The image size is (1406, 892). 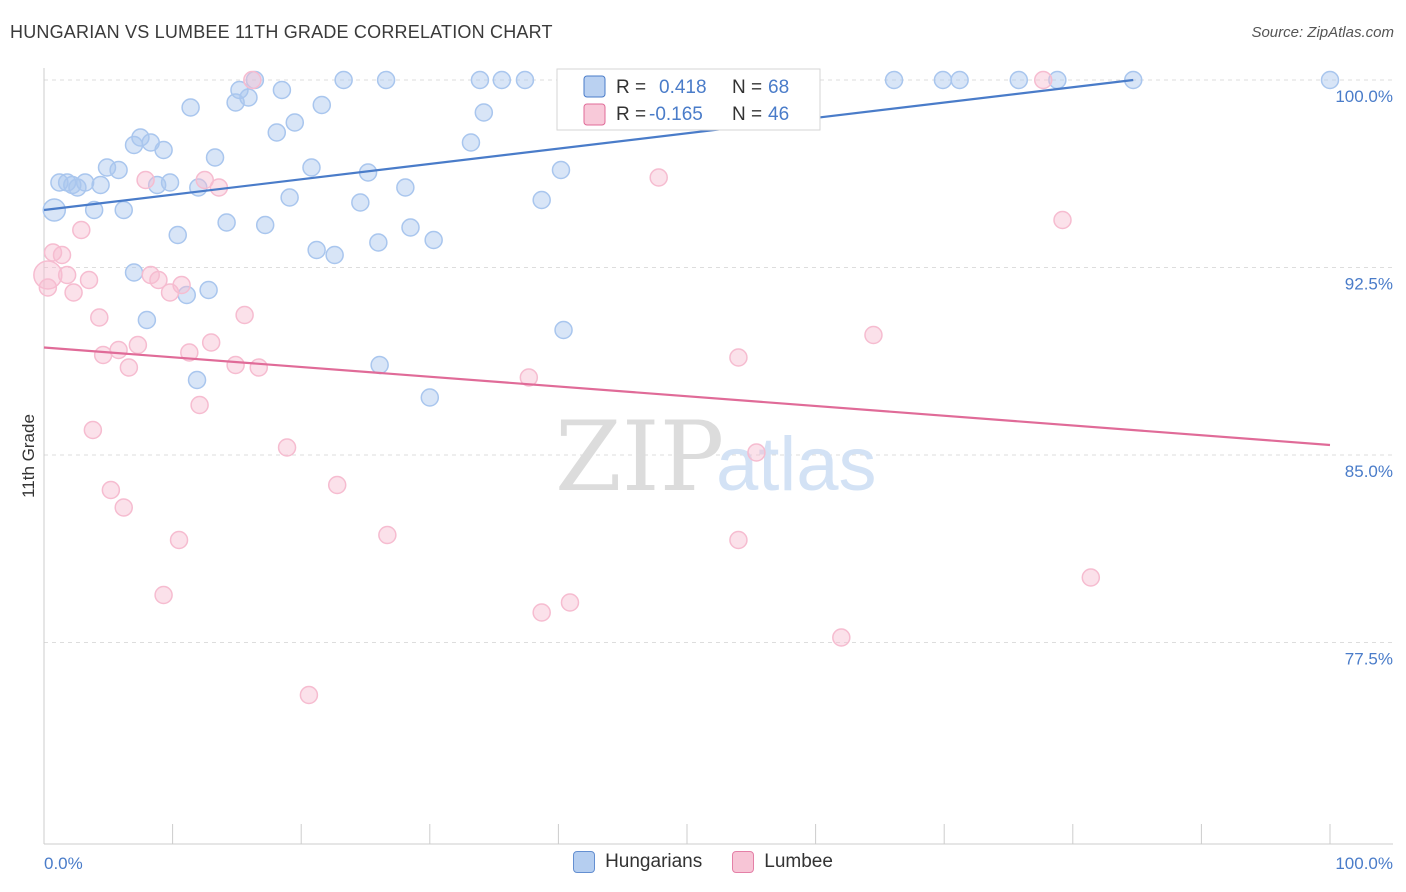 I want to click on y-axis-label: 11th Grade, so click(x=28, y=456).